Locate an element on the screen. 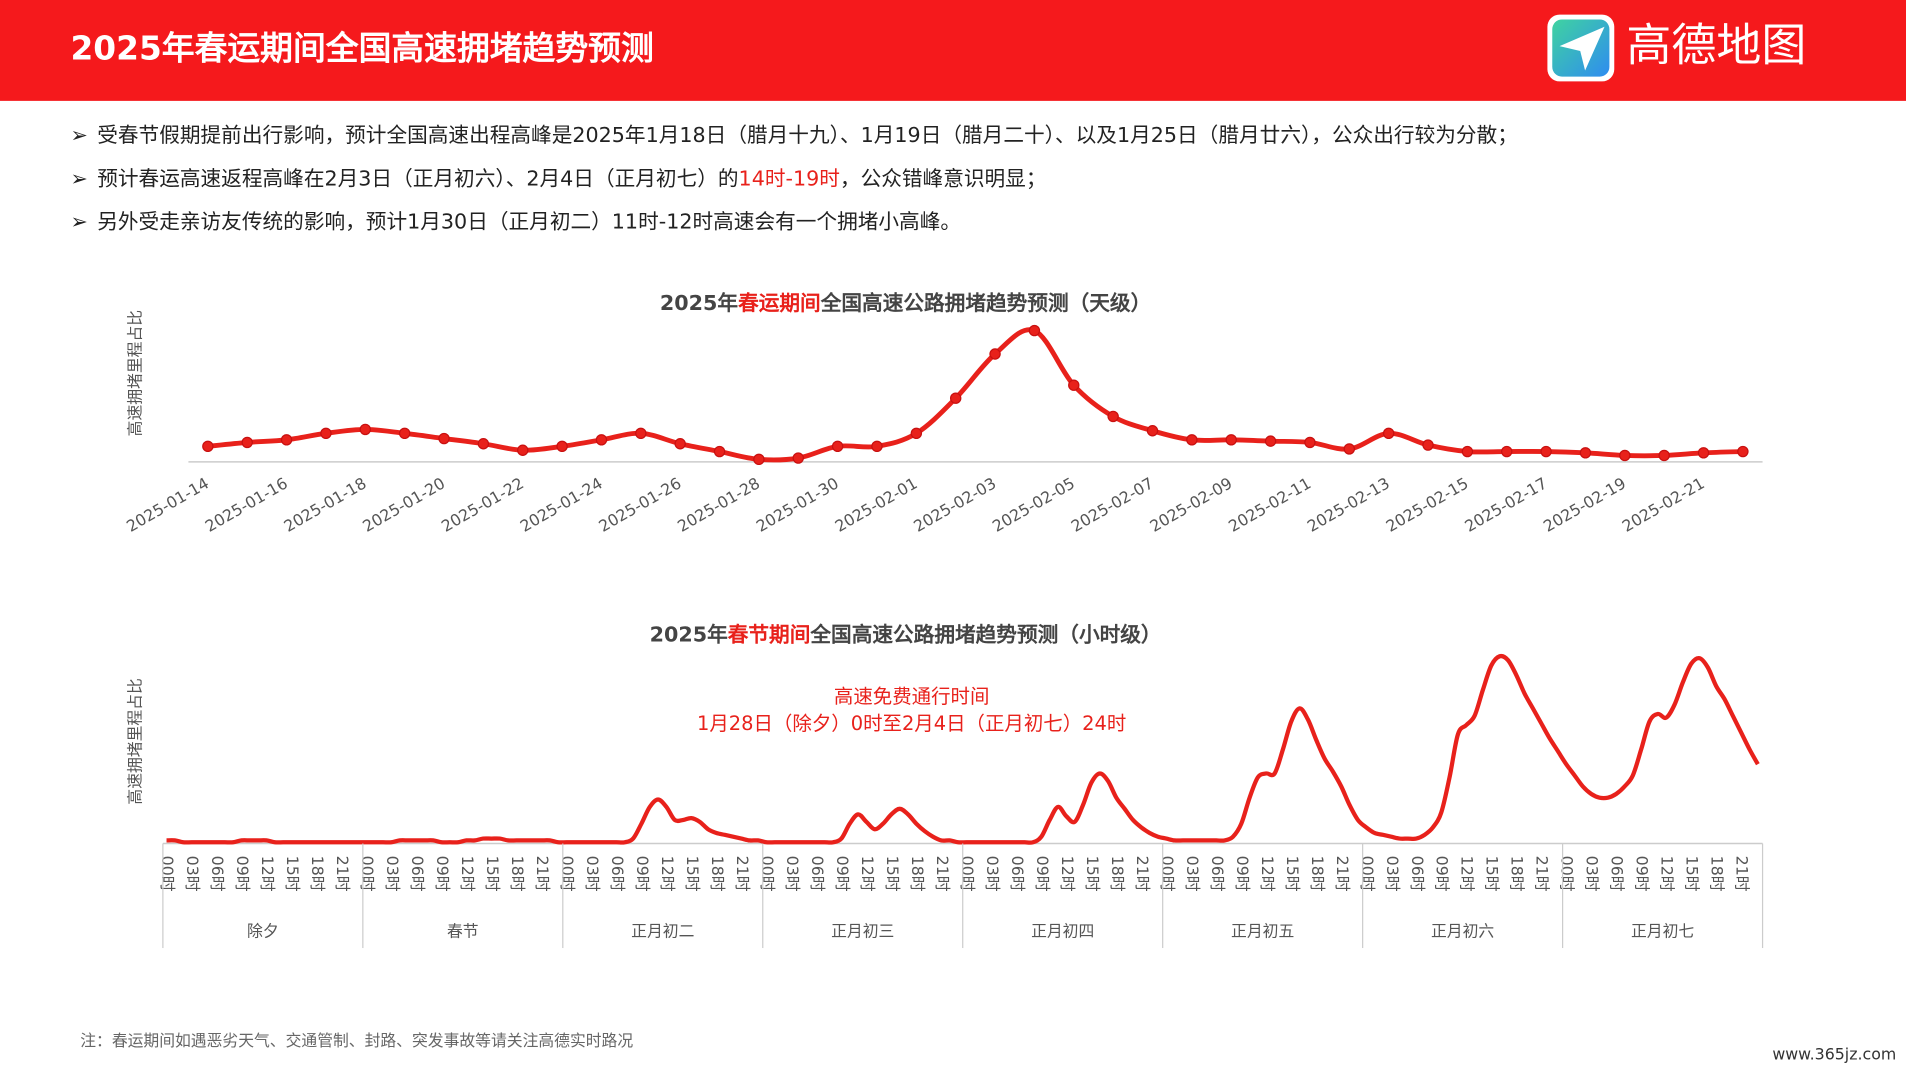  x-tick-label: 2025-02-09 is located at coordinates (1190, 504).